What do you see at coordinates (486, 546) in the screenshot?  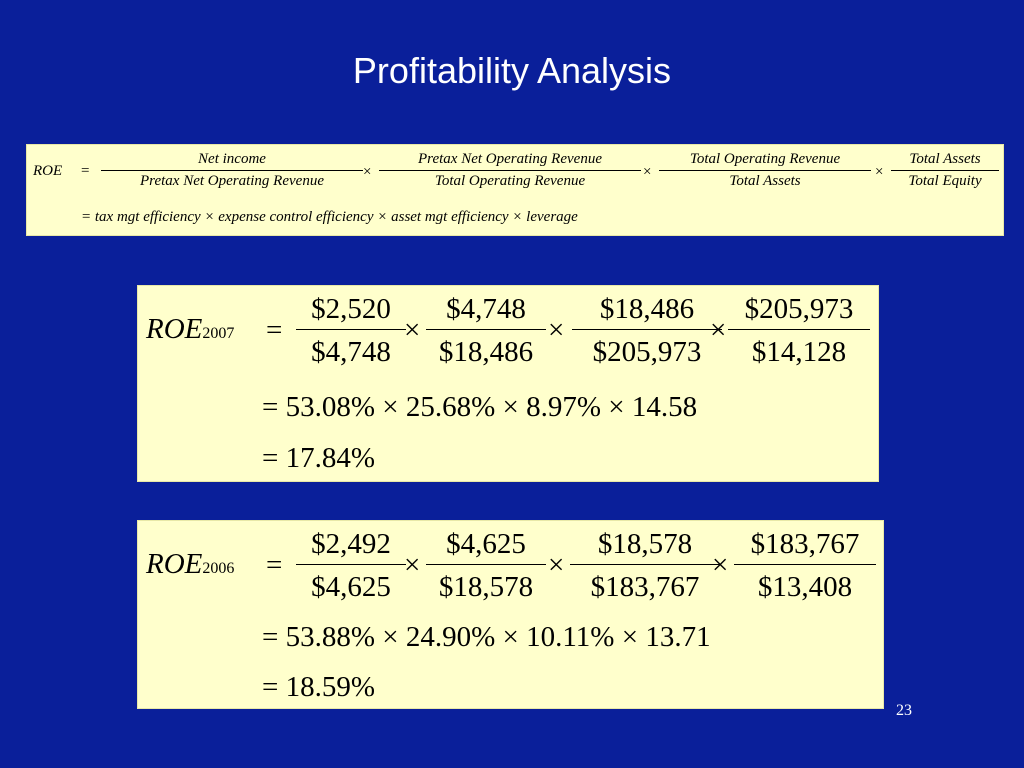 I see `roe-2006-fraction-2-numerator: $4,625` at bounding box center [486, 546].